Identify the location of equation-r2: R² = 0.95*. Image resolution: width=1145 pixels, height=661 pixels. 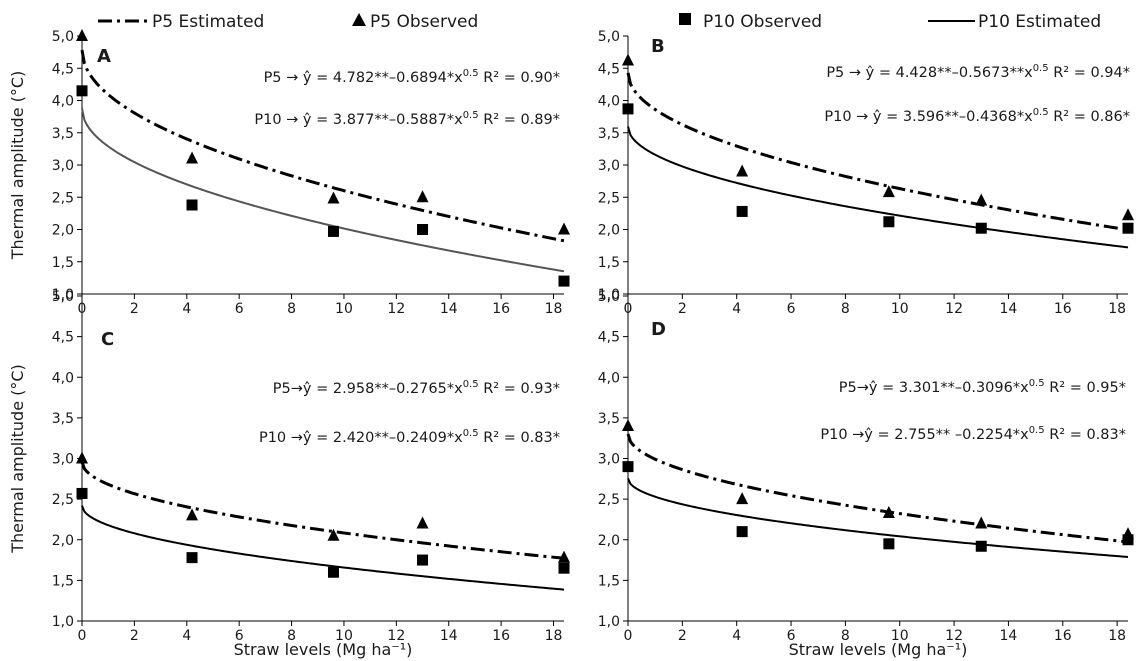
(1085, 388).